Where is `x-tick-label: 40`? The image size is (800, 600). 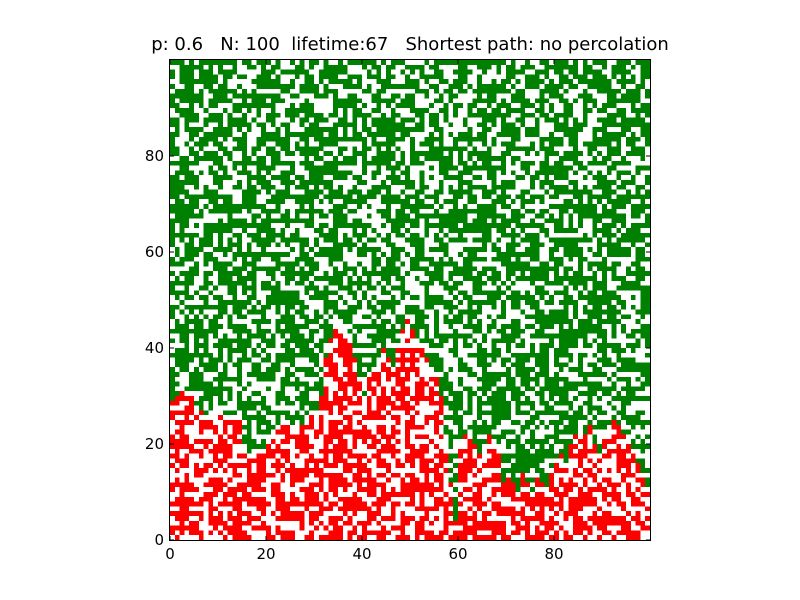
x-tick-label: 40 is located at coordinates (361, 554).